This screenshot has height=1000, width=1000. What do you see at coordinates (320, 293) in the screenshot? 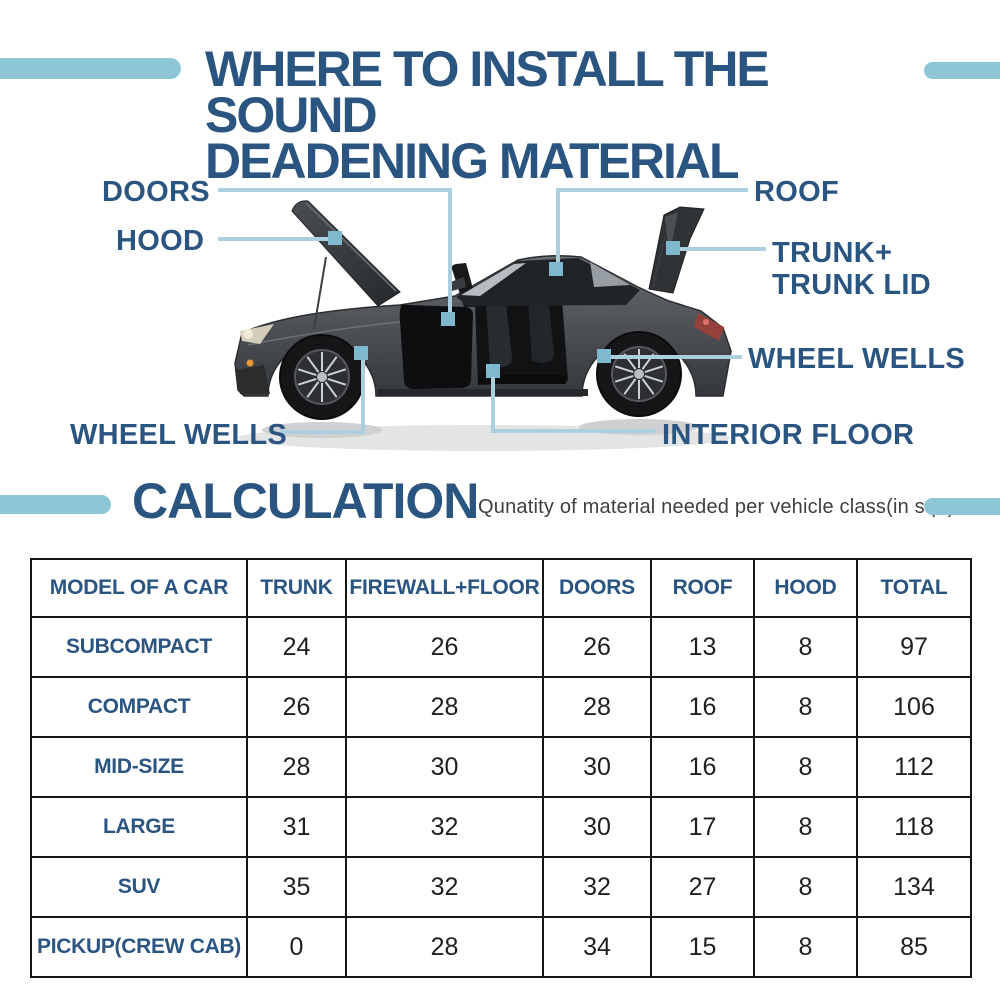
I see `car-hood-prop-rod` at bounding box center [320, 293].